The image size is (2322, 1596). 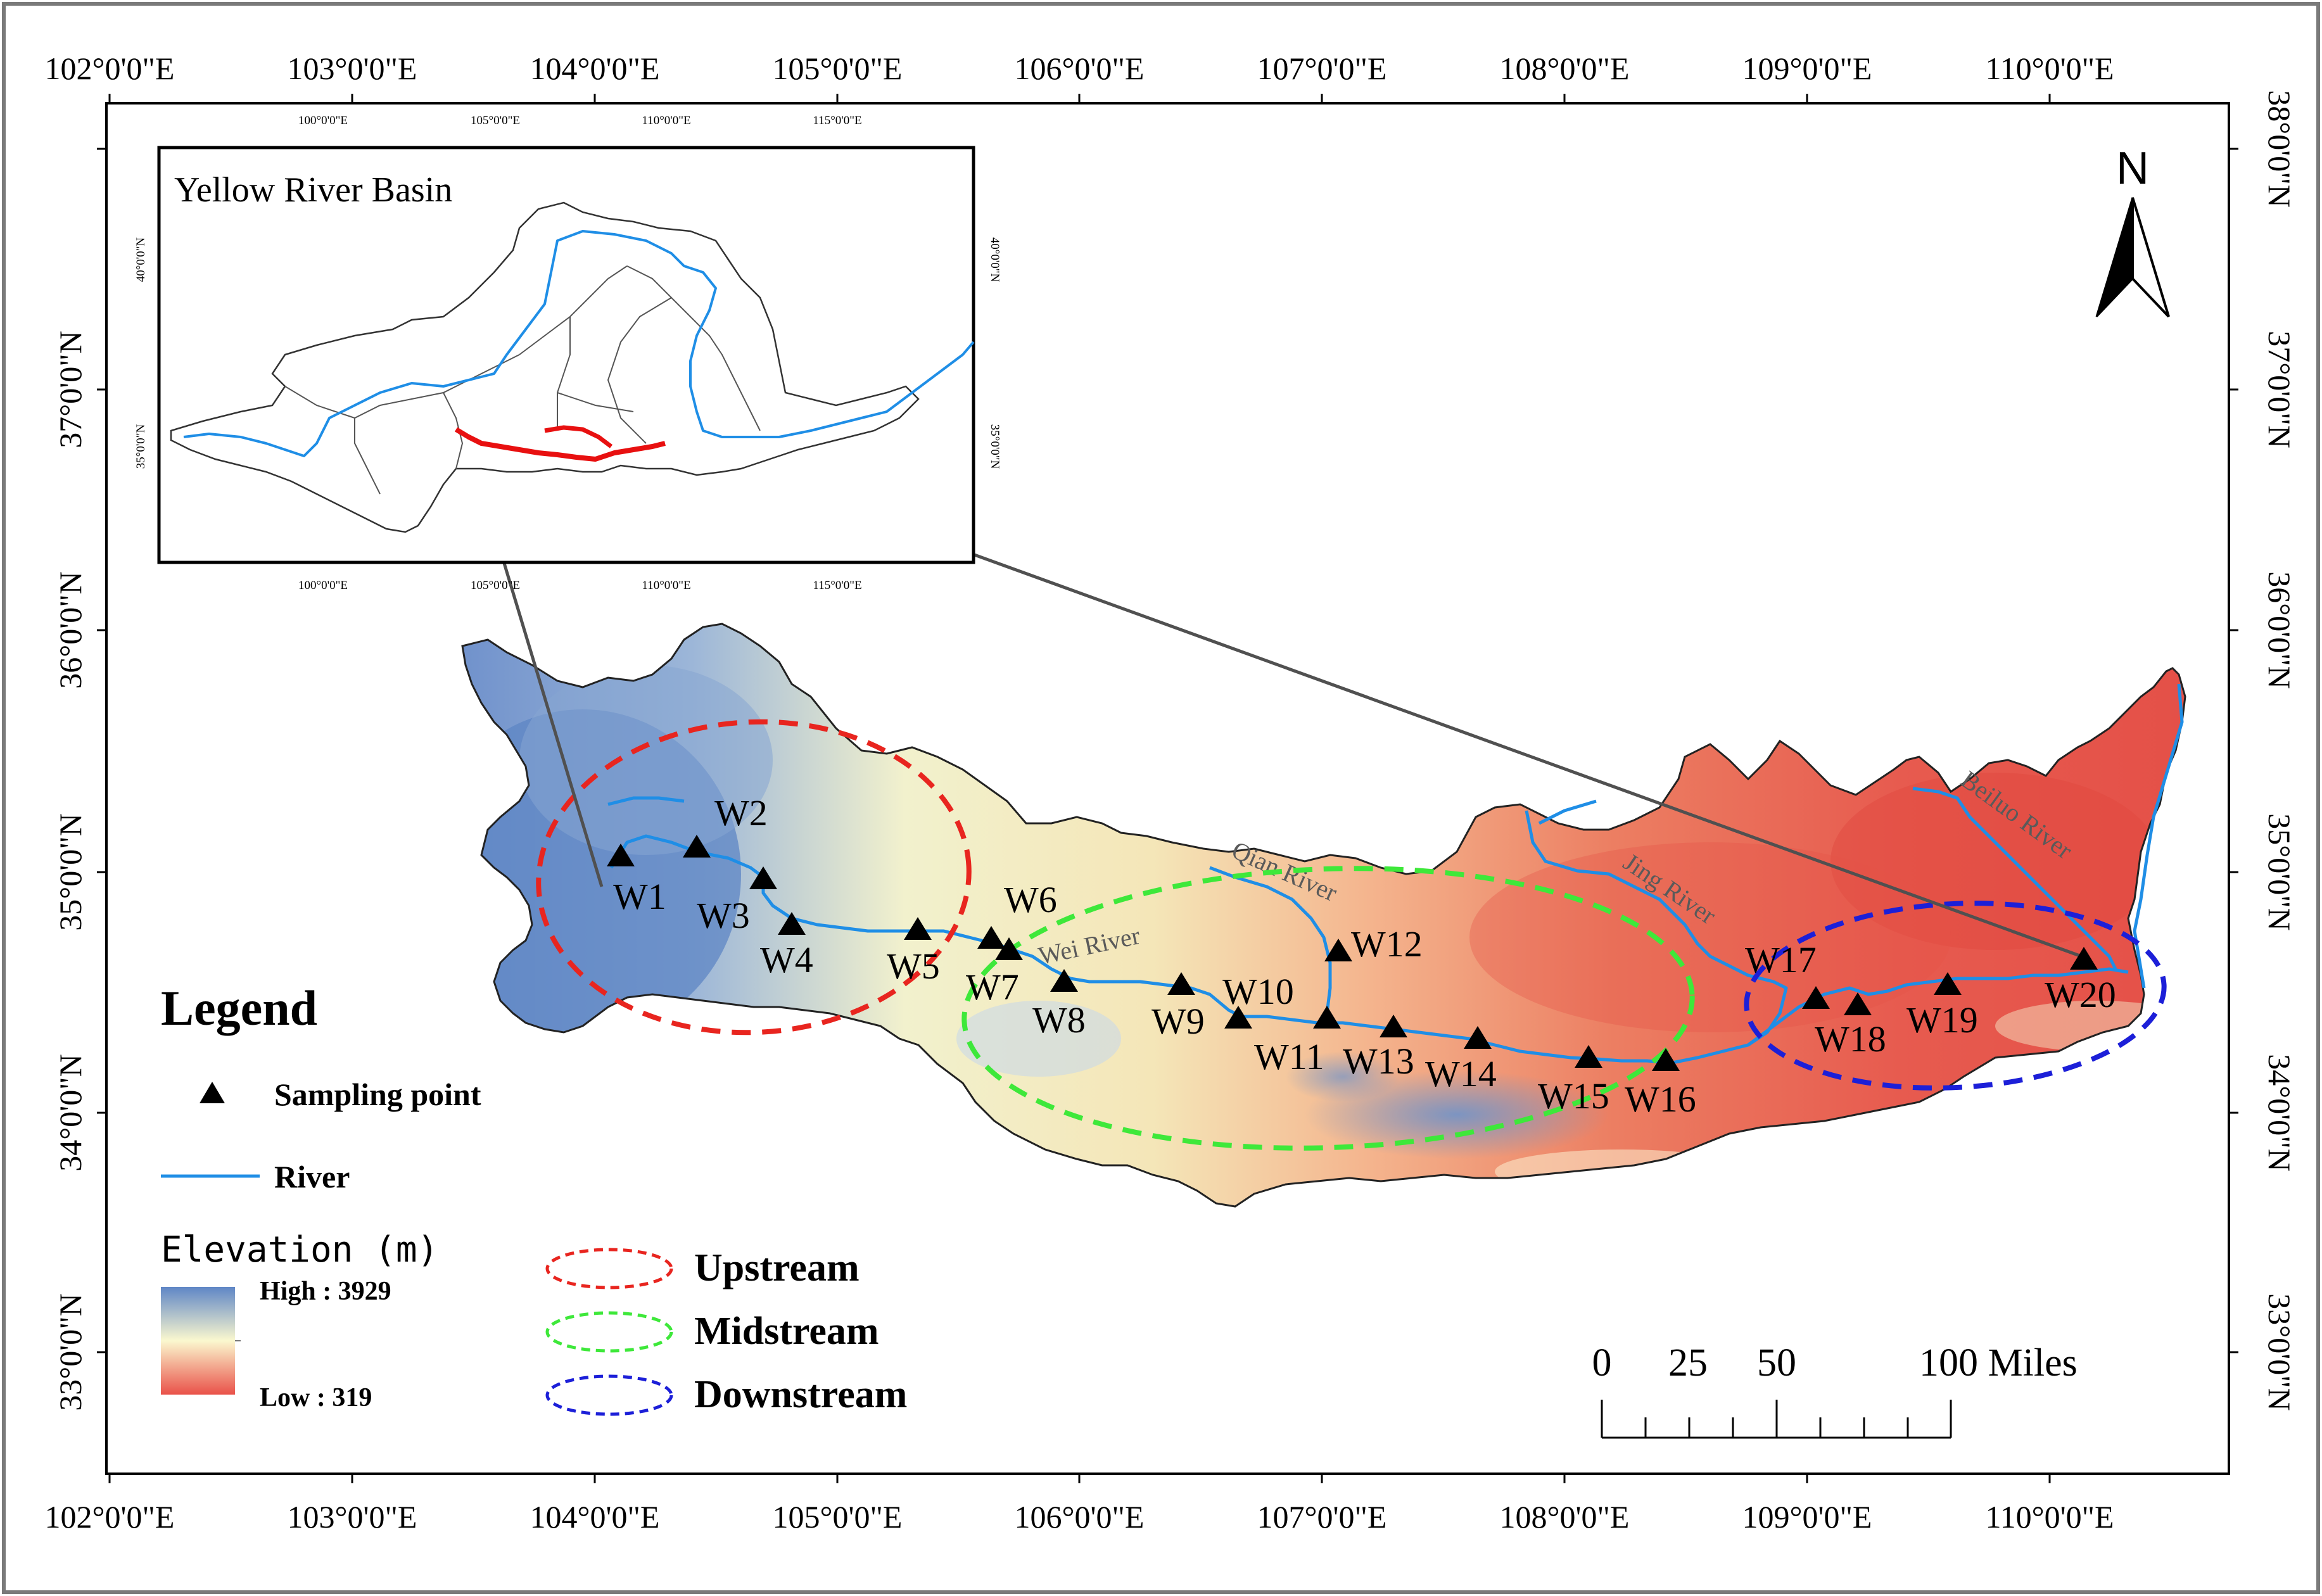 What do you see at coordinates (754, 877) in the screenshot?
I see `upstream-zone` at bounding box center [754, 877].